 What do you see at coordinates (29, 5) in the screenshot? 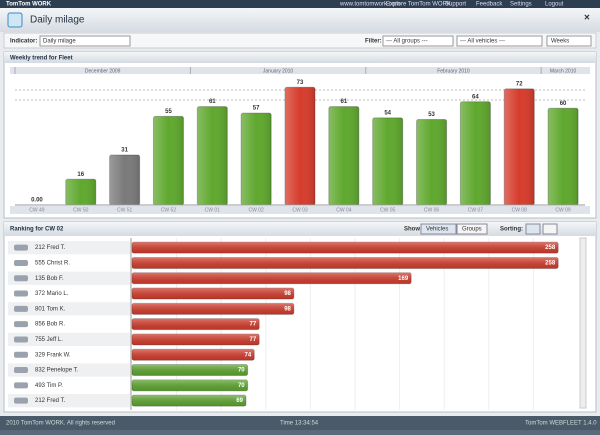
I see `logo: TomTom WORK` at bounding box center [29, 5].